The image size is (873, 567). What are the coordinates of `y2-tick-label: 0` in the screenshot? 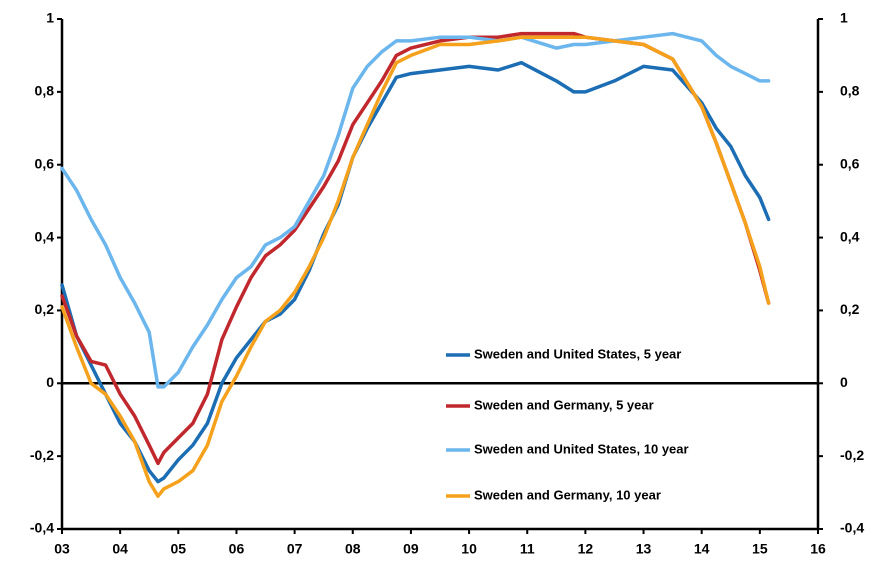 It's located at (844, 382).